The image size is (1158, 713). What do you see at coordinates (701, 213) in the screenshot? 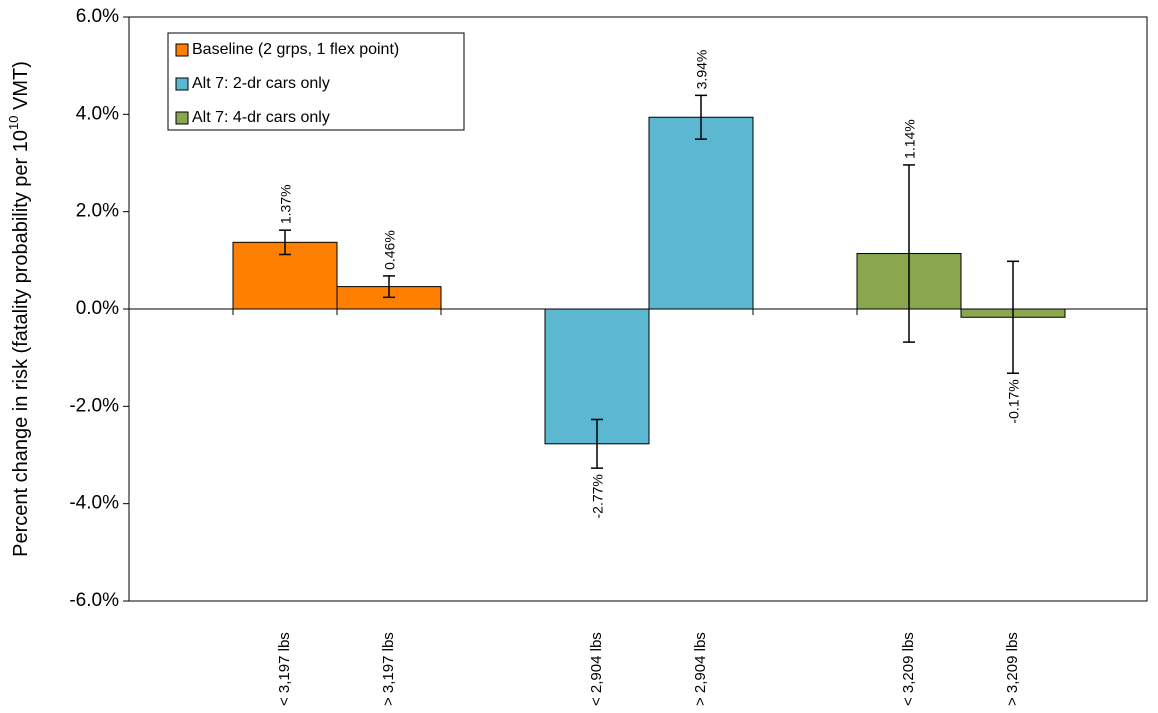
I see `bar` at bounding box center [701, 213].